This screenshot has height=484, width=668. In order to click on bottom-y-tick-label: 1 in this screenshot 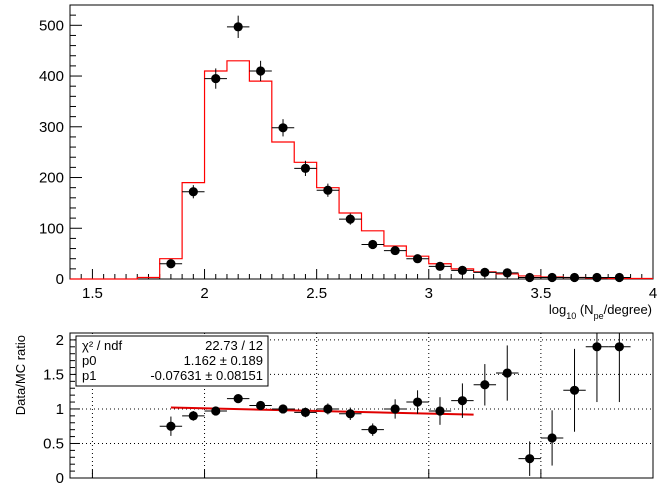, I will do `click(60, 409)`.